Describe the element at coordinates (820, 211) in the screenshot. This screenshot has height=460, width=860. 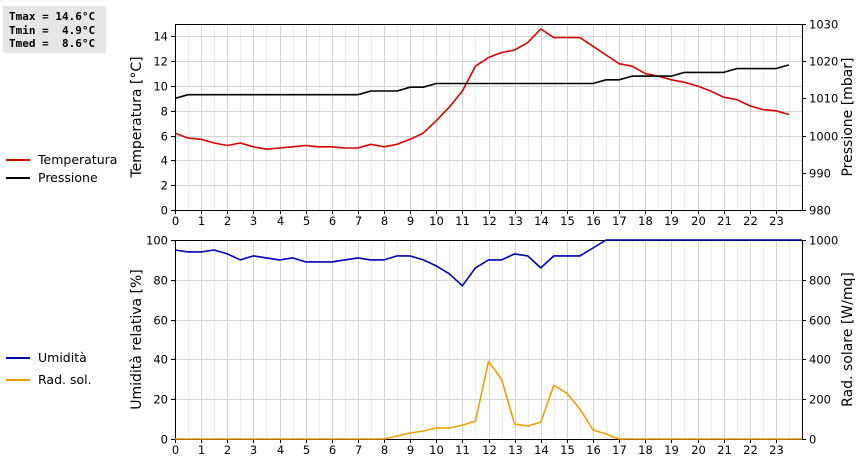
I see `y-right-tick-label: 980` at that location.